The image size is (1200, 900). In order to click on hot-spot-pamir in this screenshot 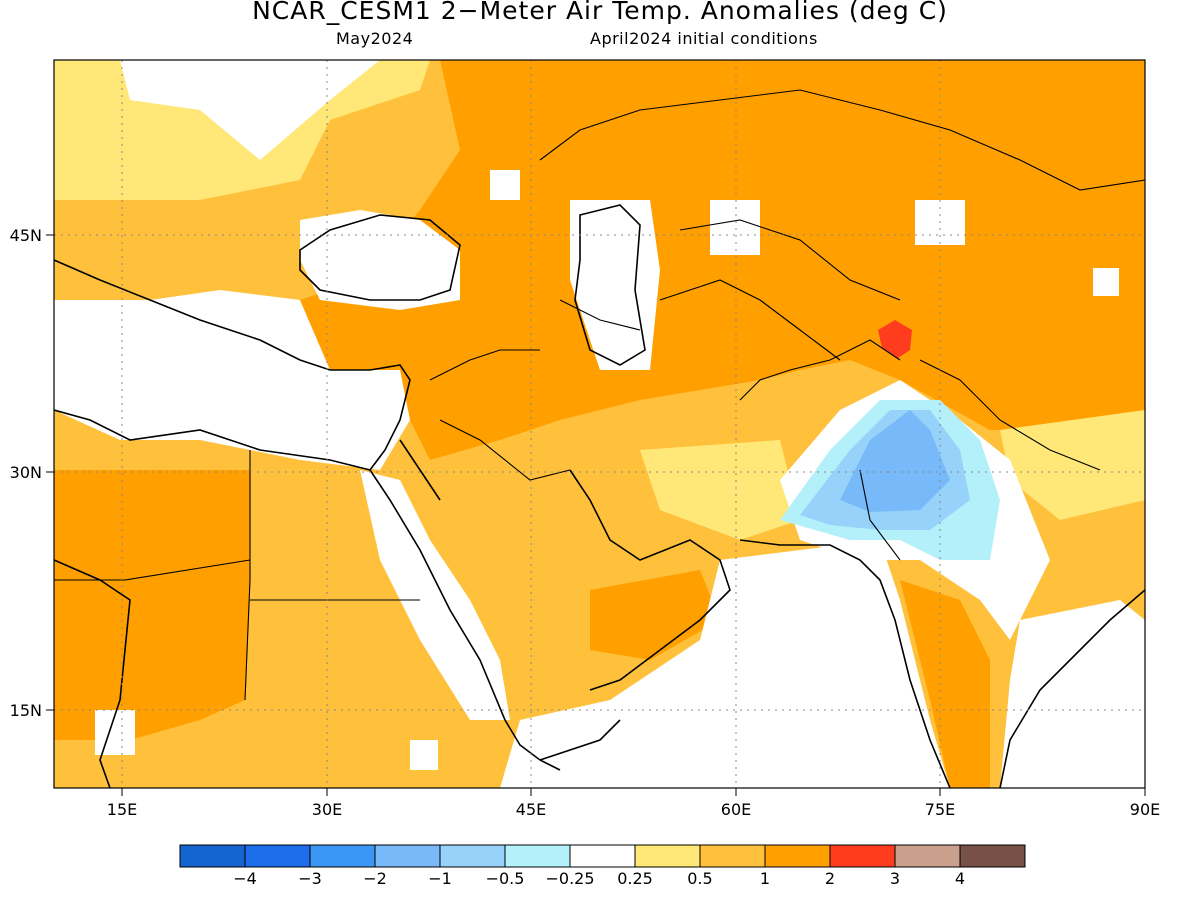, I will do `click(895, 339)`.